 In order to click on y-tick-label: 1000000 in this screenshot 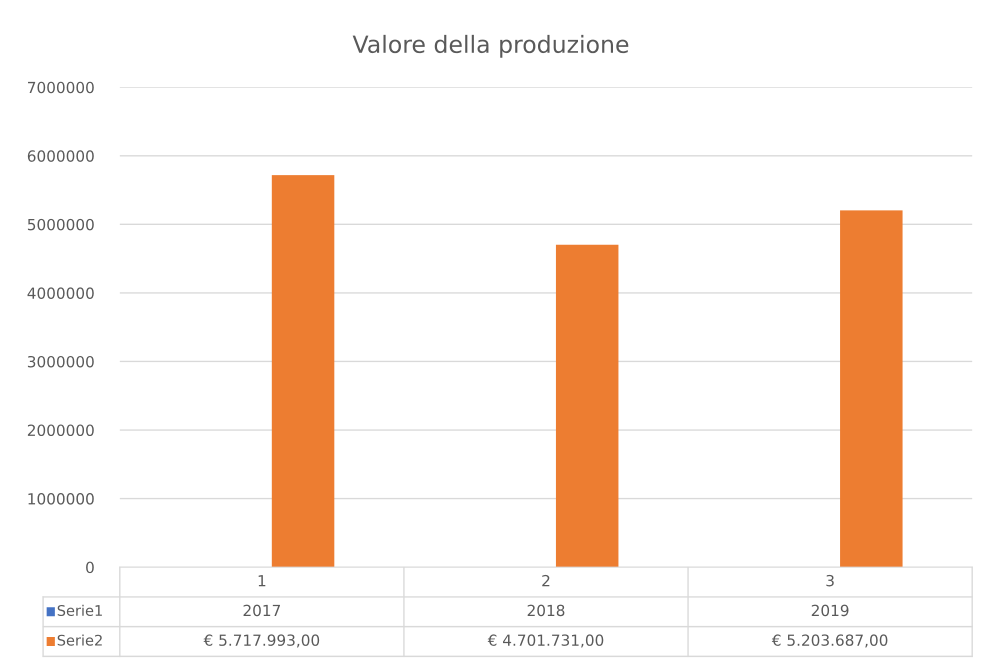, I will do `click(61, 499)`.